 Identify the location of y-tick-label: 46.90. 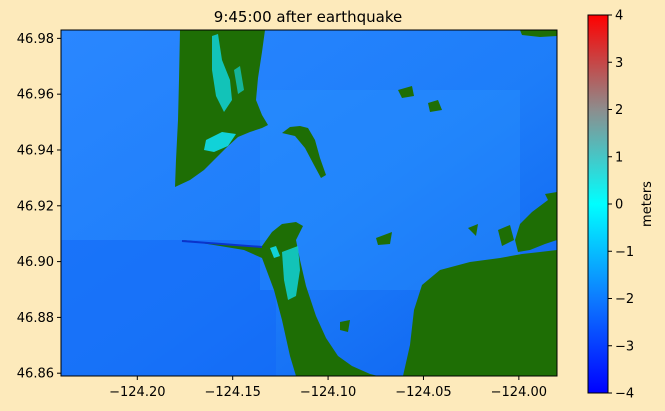
(35, 262).